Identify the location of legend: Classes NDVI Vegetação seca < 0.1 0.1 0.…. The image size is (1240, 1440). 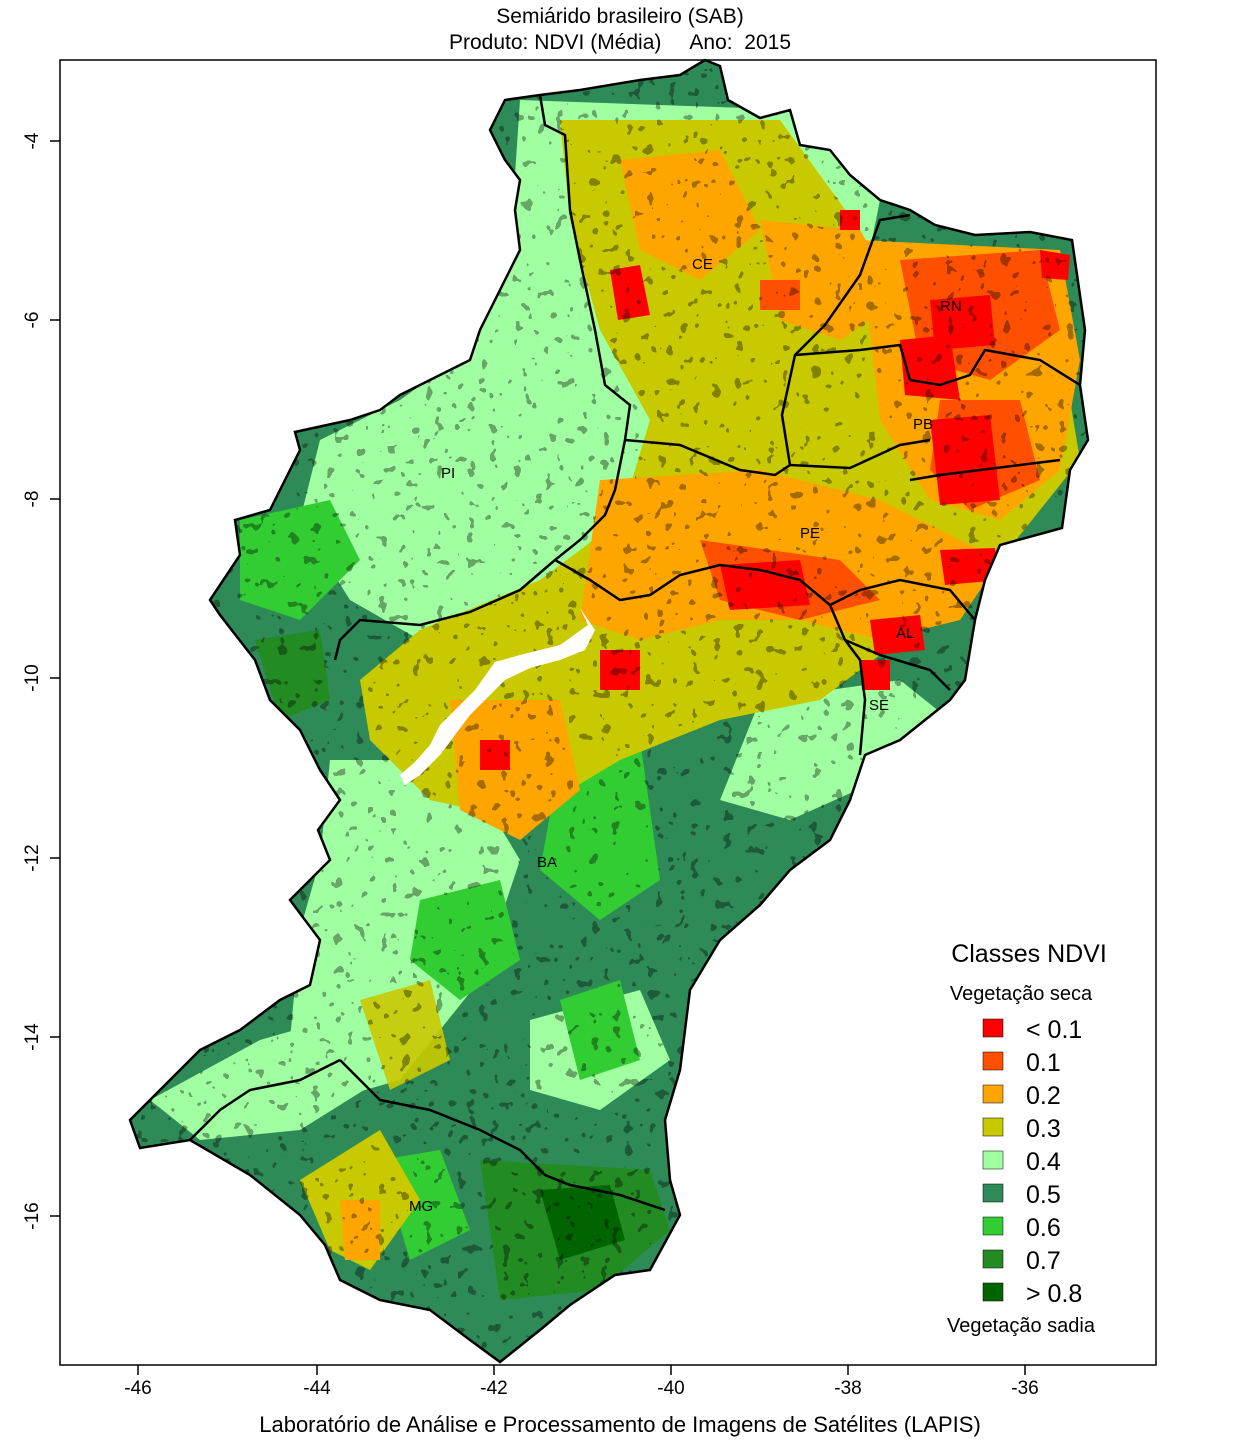
(1027, 1138).